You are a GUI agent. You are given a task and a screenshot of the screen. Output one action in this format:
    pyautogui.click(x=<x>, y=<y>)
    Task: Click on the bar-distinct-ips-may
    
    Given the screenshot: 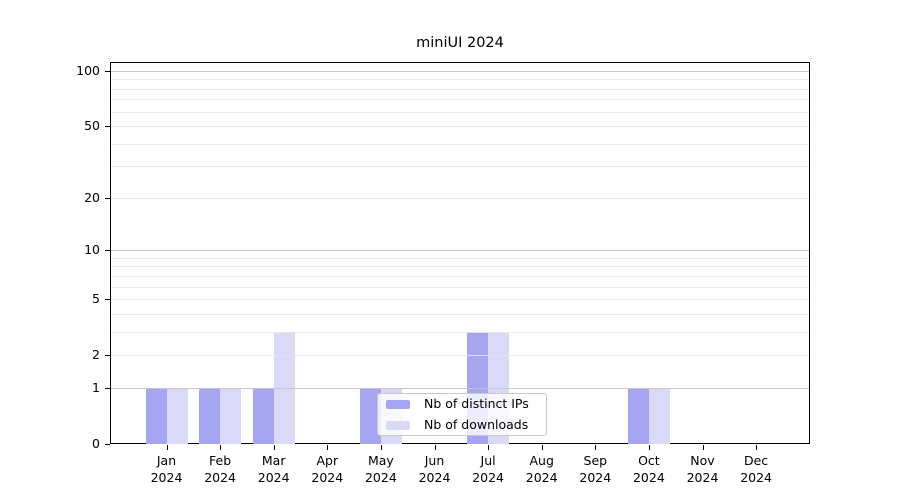 What is the action you would take?
    pyautogui.click(x=370, y=415)
    